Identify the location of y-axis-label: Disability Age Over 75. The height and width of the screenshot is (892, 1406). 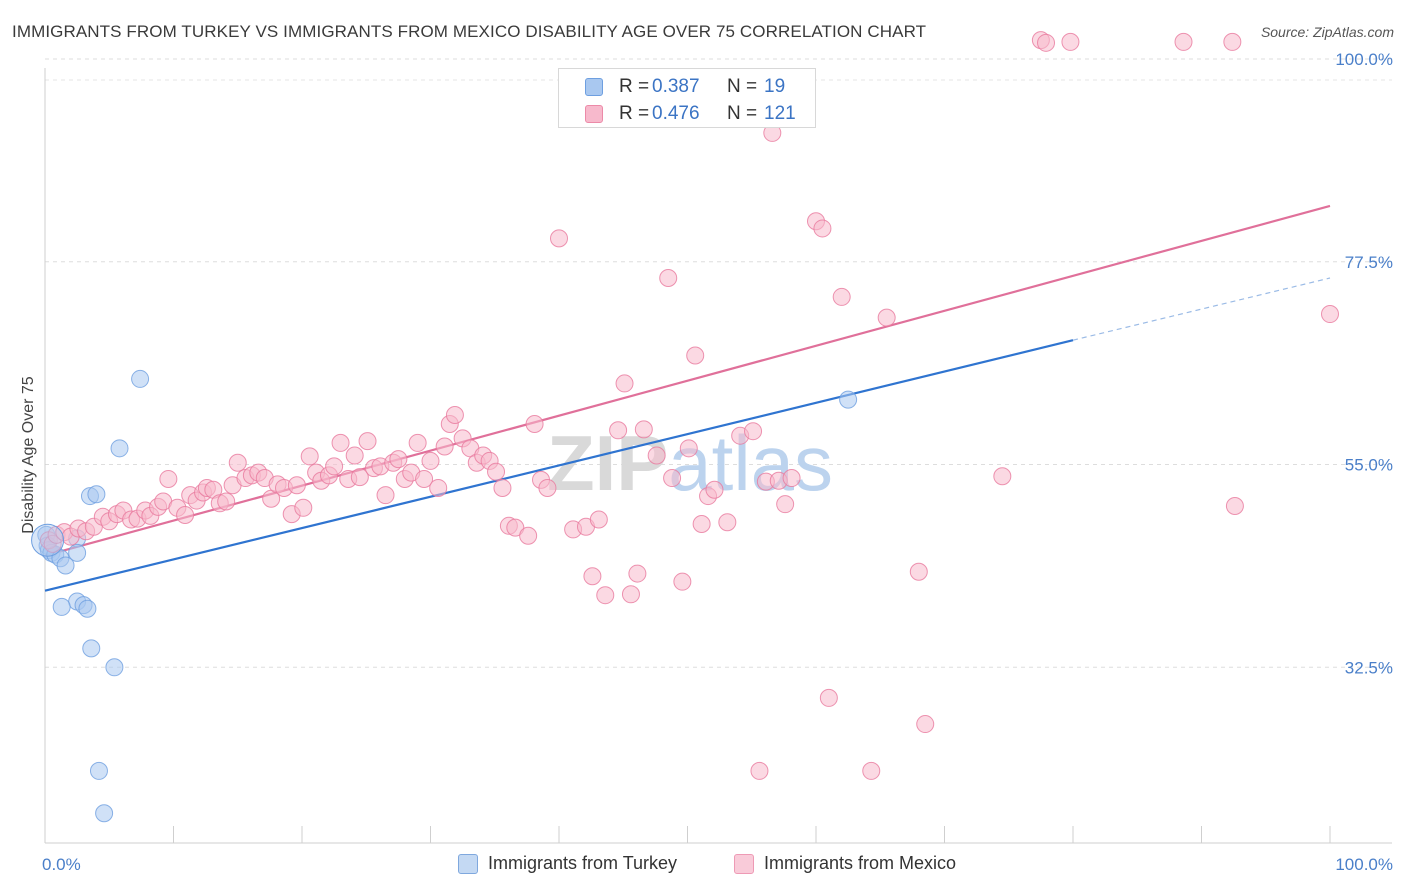
(28, 455).